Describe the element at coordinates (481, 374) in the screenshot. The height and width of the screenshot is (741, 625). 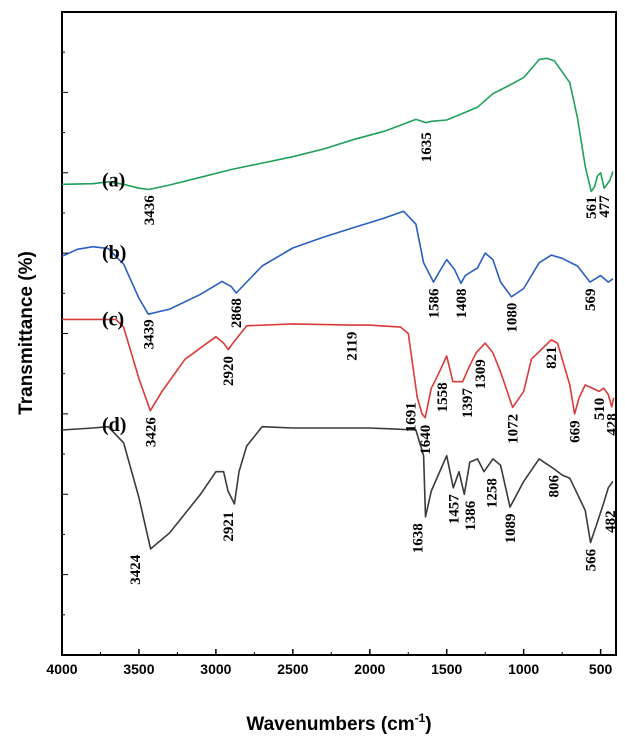
I see `peak-label: 1309` at that location.